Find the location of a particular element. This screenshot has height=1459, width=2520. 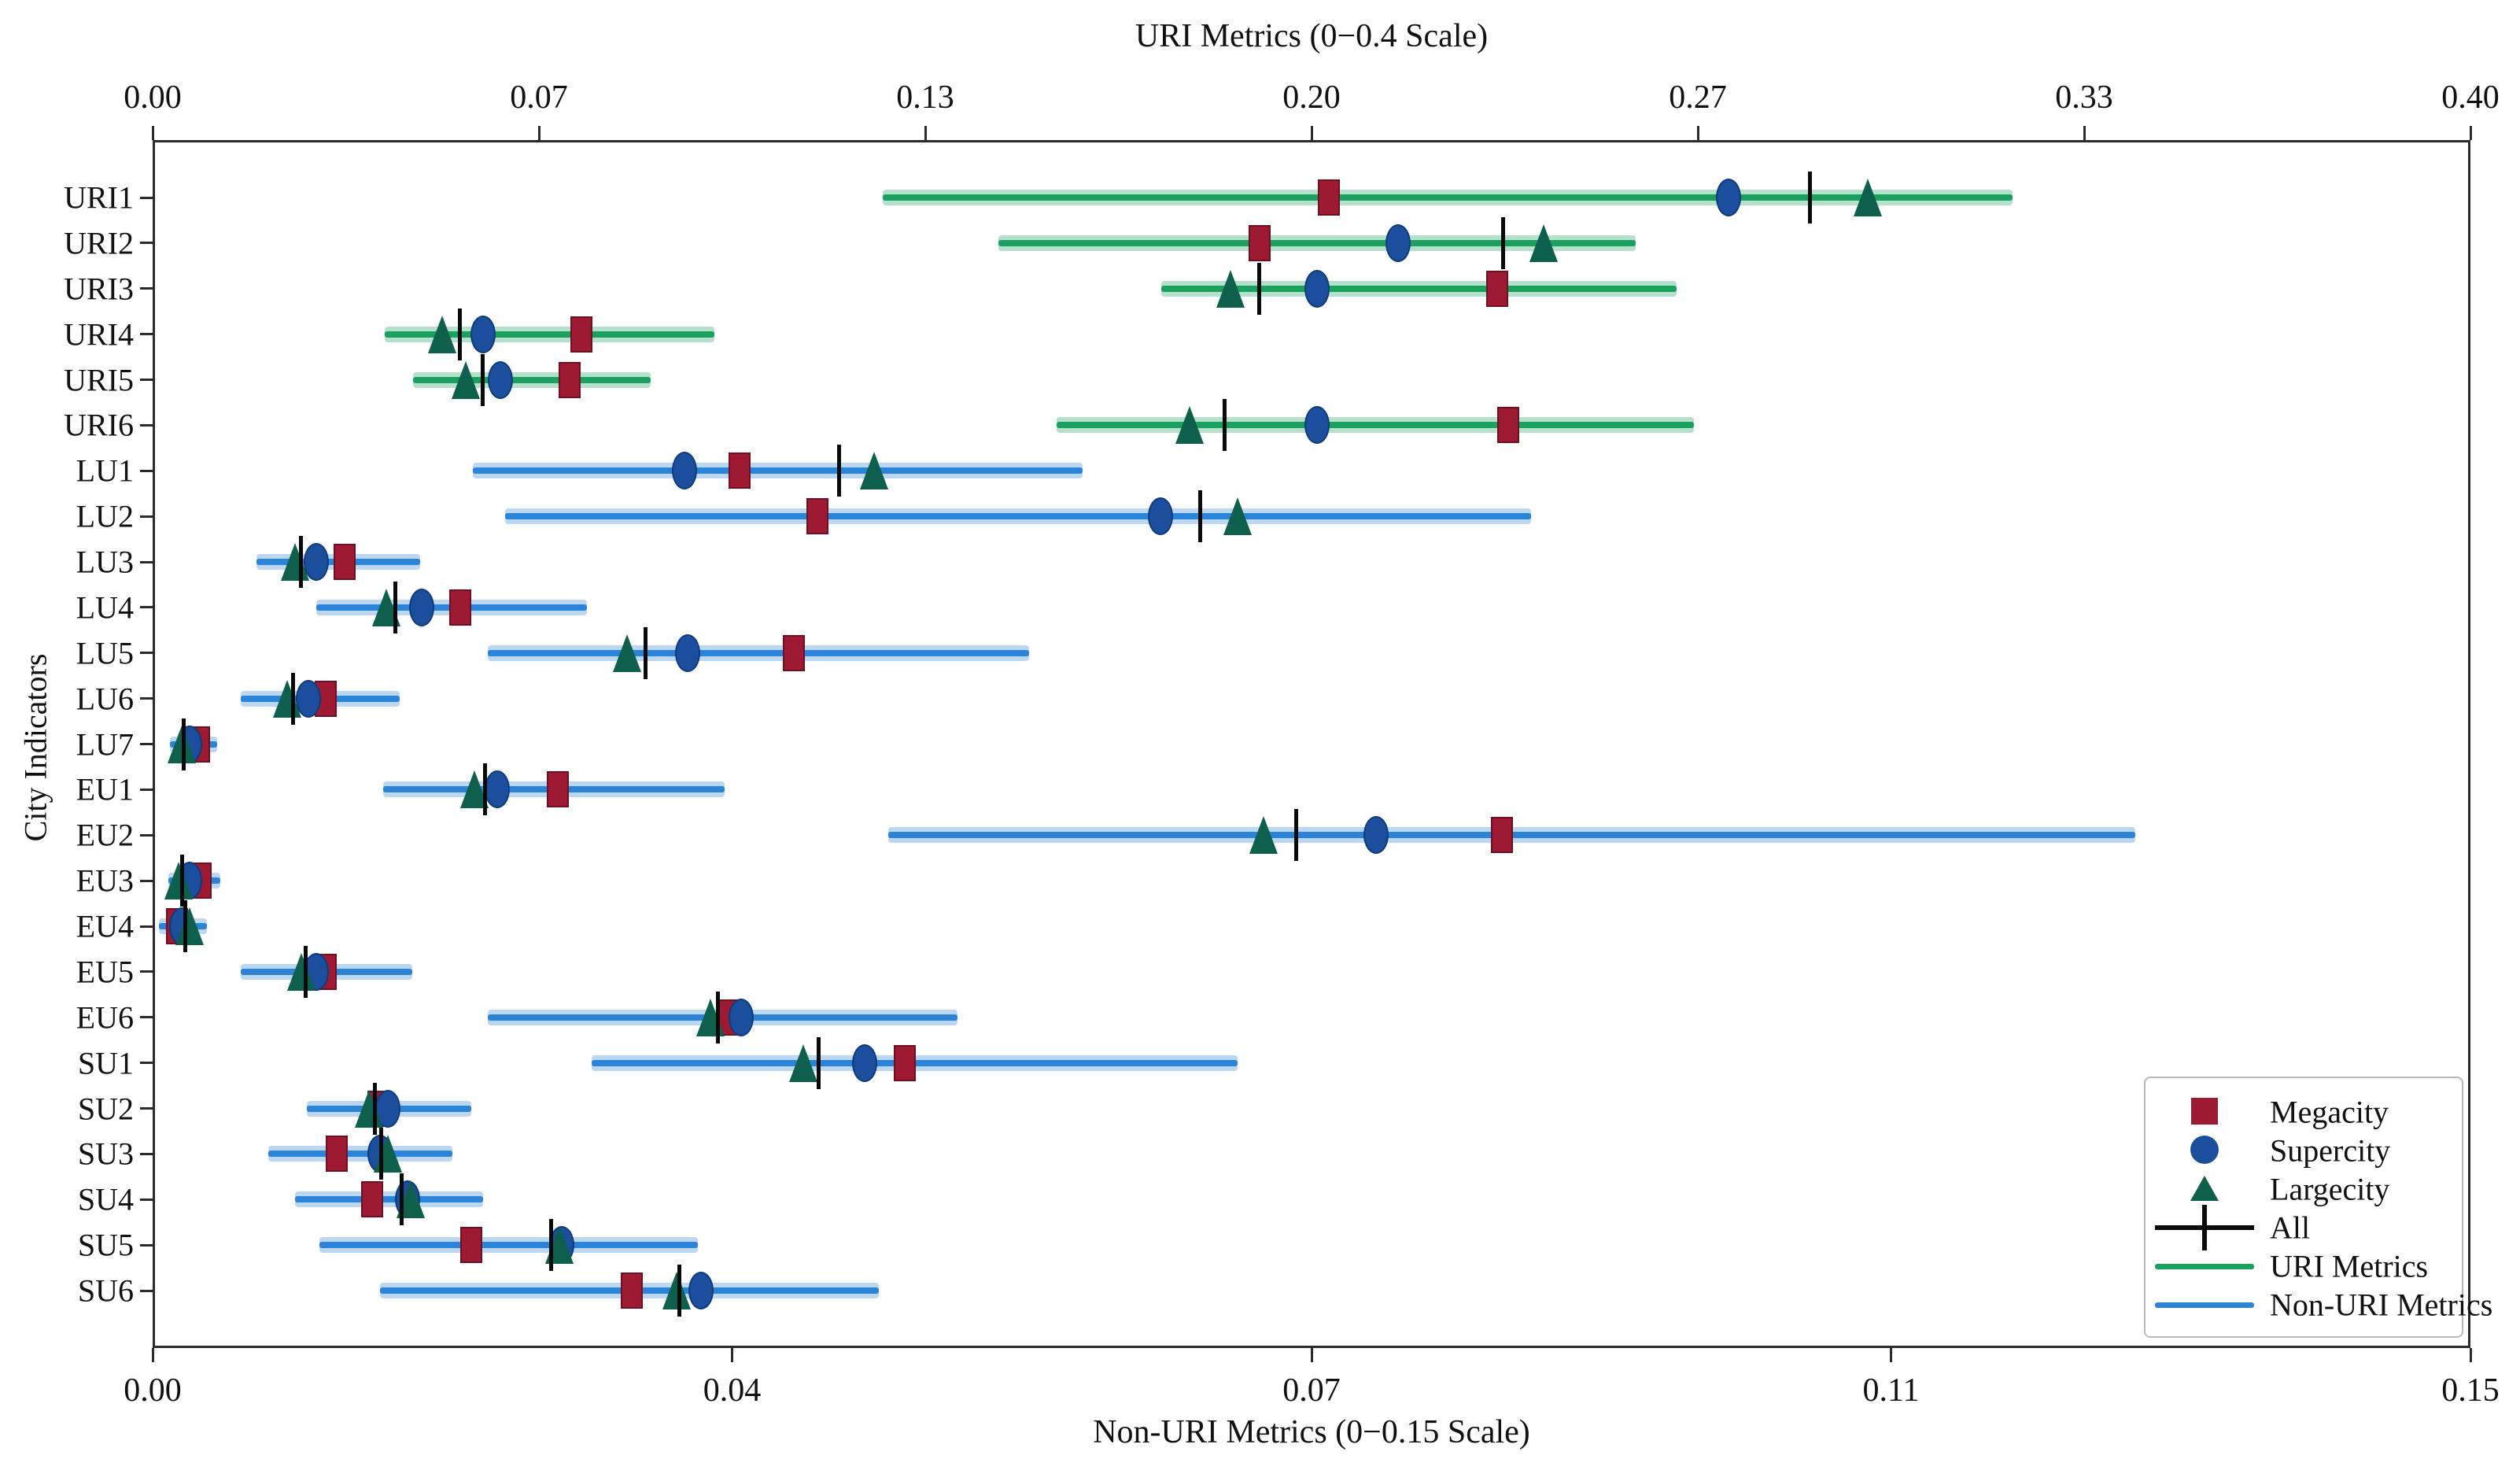

legend-item-uri-metrics: URI Metrics is located at coordinates (2304, 1266).